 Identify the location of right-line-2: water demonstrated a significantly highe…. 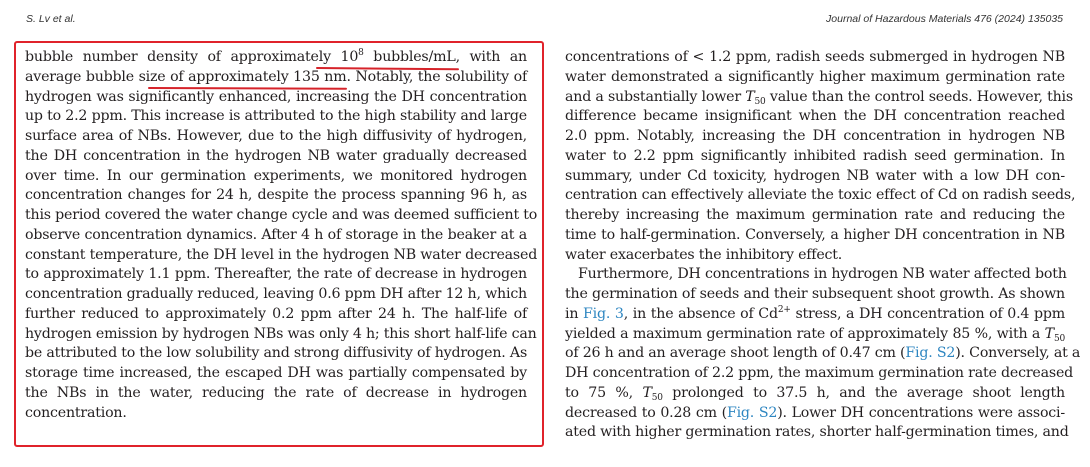
(815, 76).